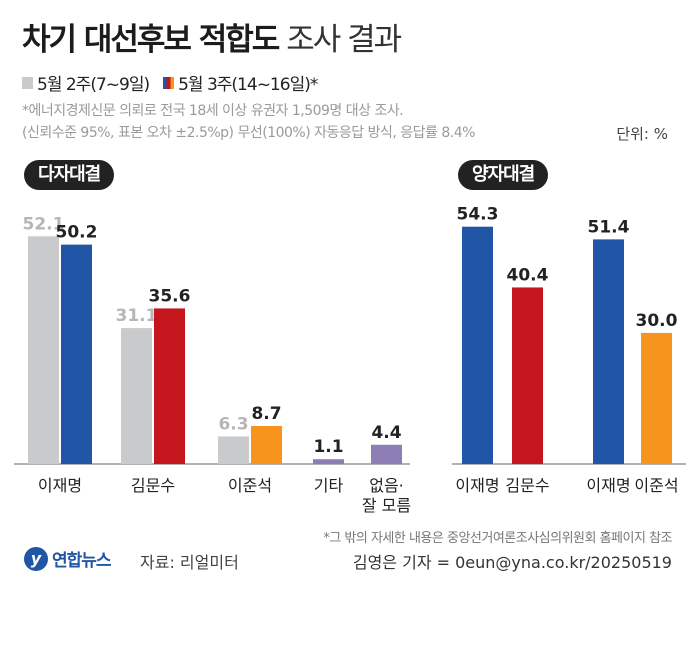 Image resolution: width=700 pixels, height=650 pixels. I want to click on byline: 김영은 기자 = 0eun@yna.co.kr/20250519, so click(512, 562).